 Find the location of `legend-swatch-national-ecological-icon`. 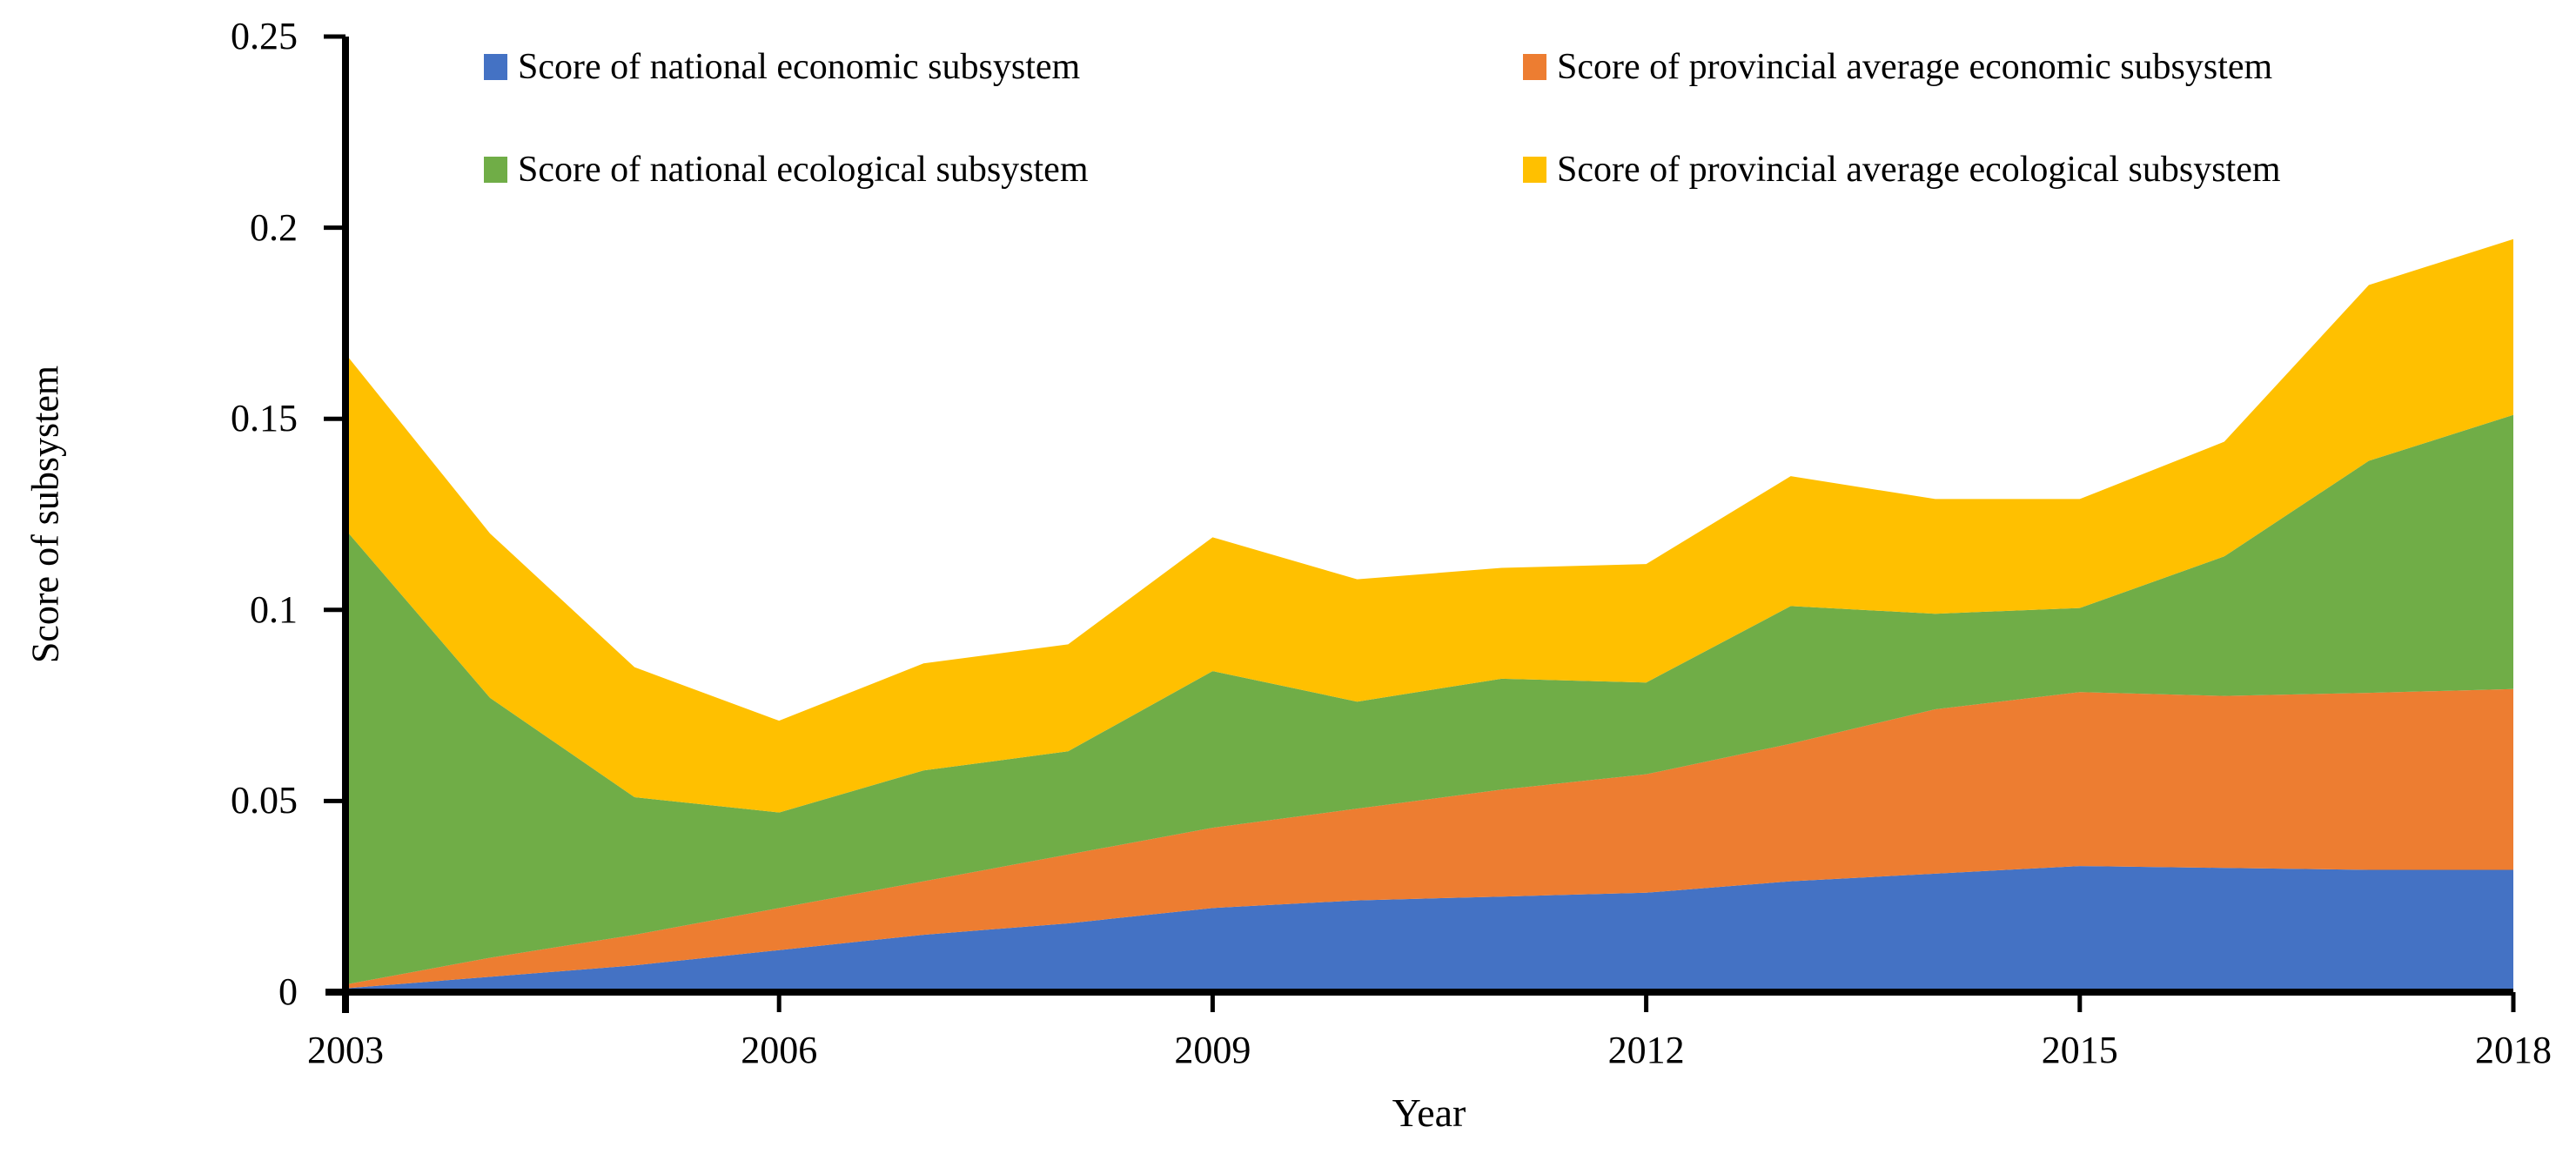

legend-swatch-national-ecological-icon is located at coordinates (495, 170).